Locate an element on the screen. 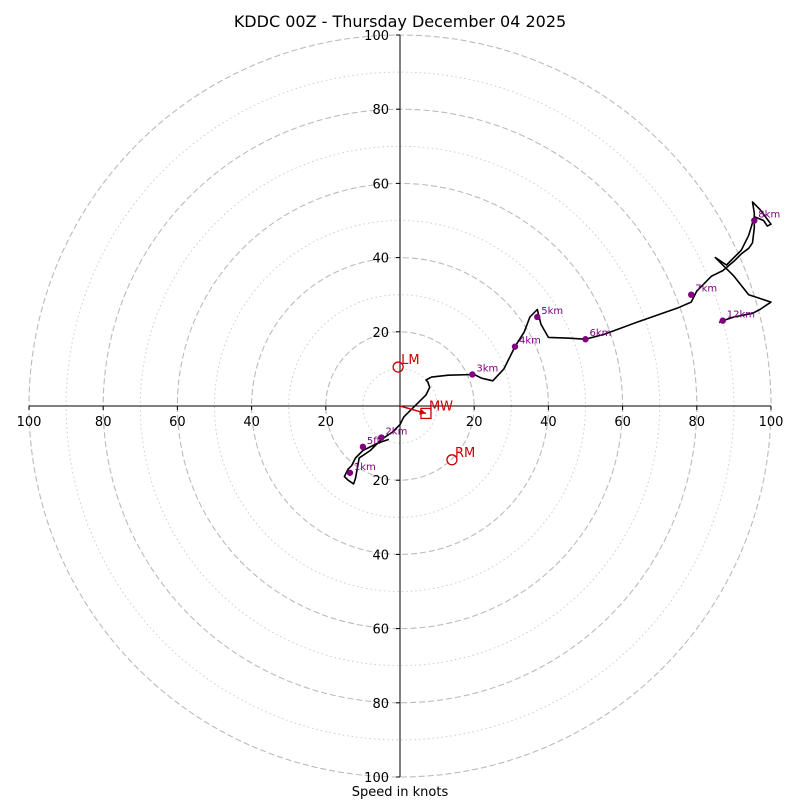 Image resolution: width=800 pixels, height=800 pixels. storm-motion-label: MW is located at coordinates (441, 406).